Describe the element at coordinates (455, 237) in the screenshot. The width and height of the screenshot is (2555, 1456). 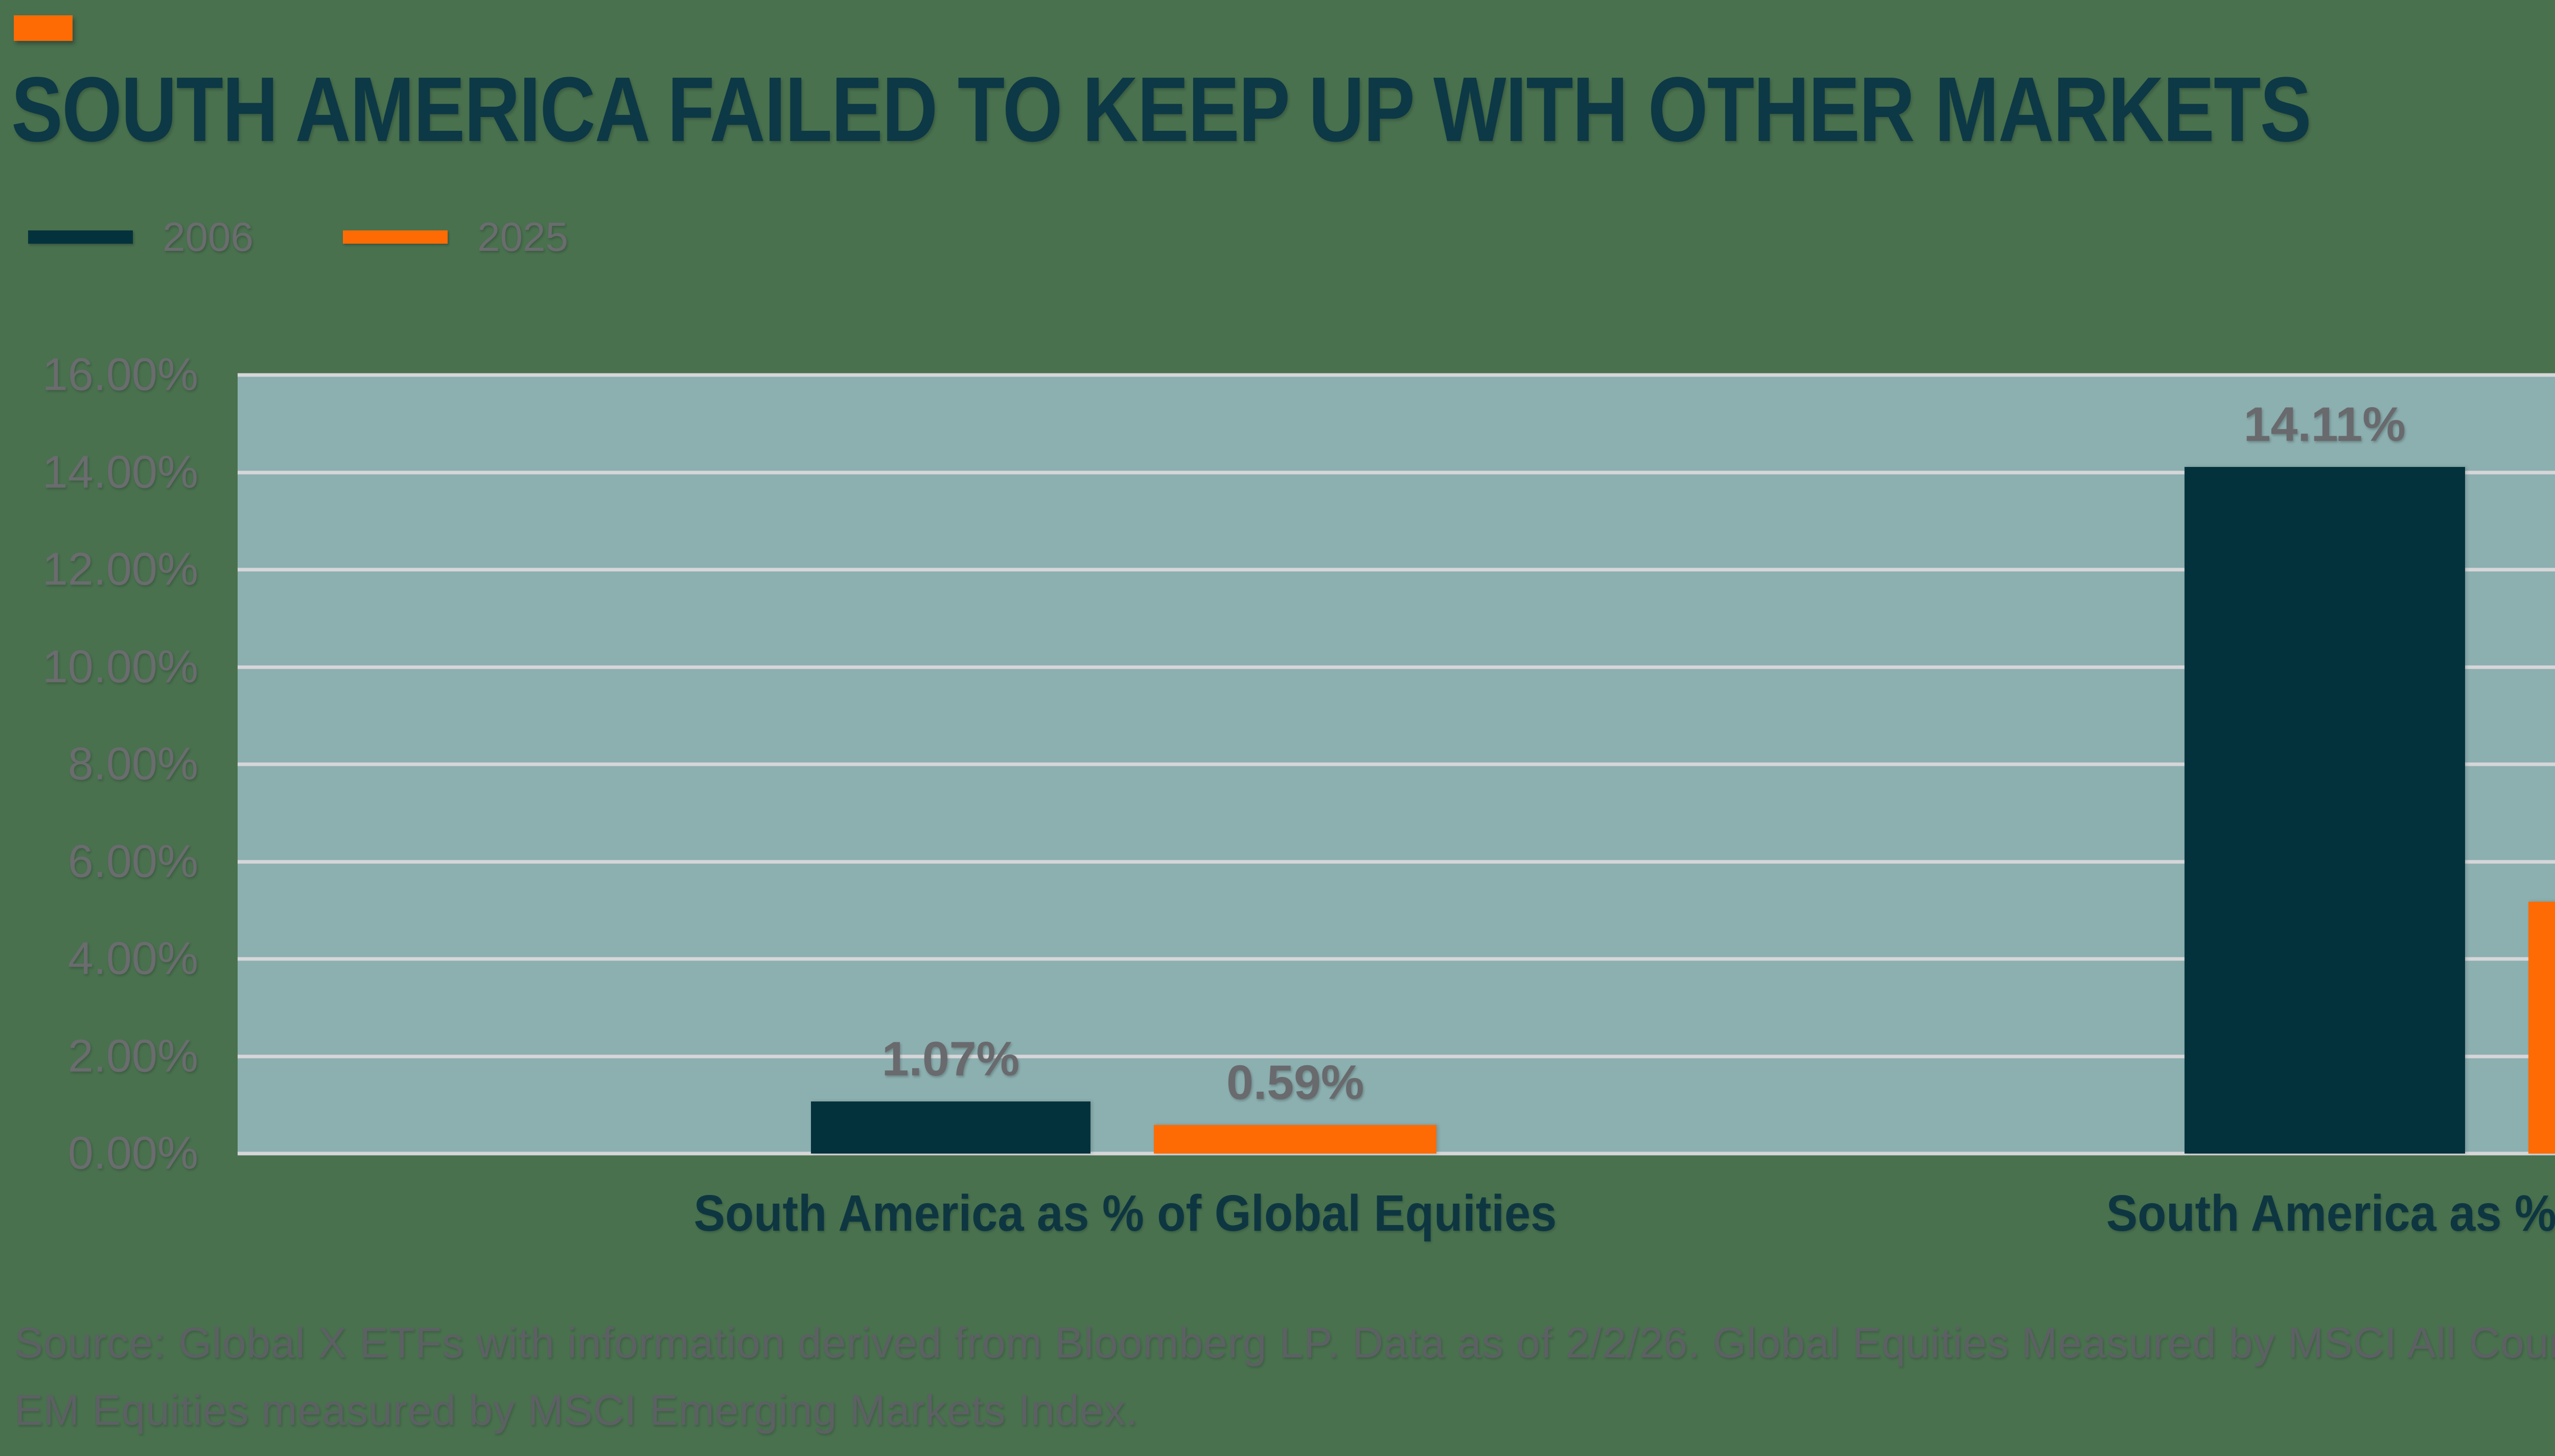
I see `legend-item-2025: 2025` at that location.